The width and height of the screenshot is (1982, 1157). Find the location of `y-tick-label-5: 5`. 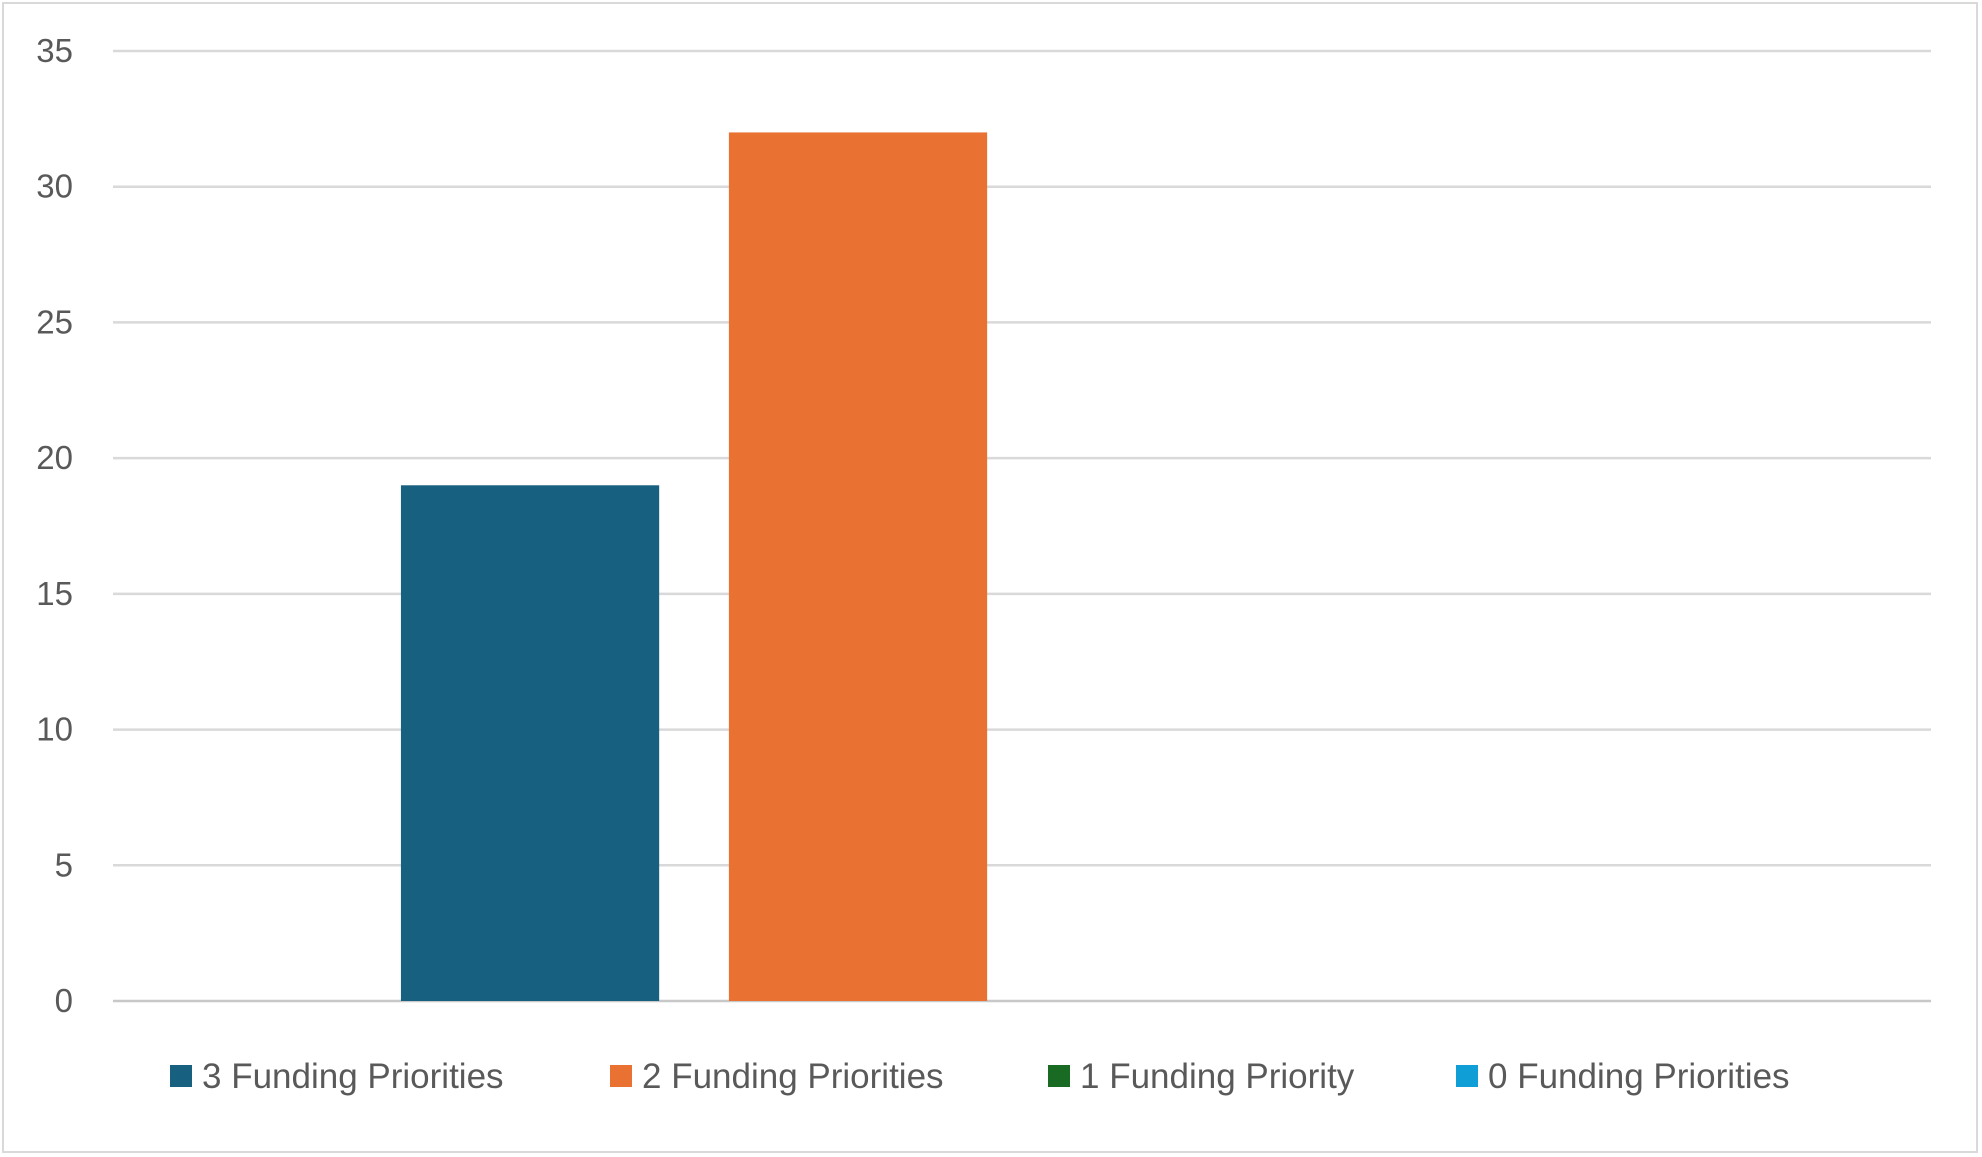

y-tick-label-5: 5 is located at coordinates (64, 864).